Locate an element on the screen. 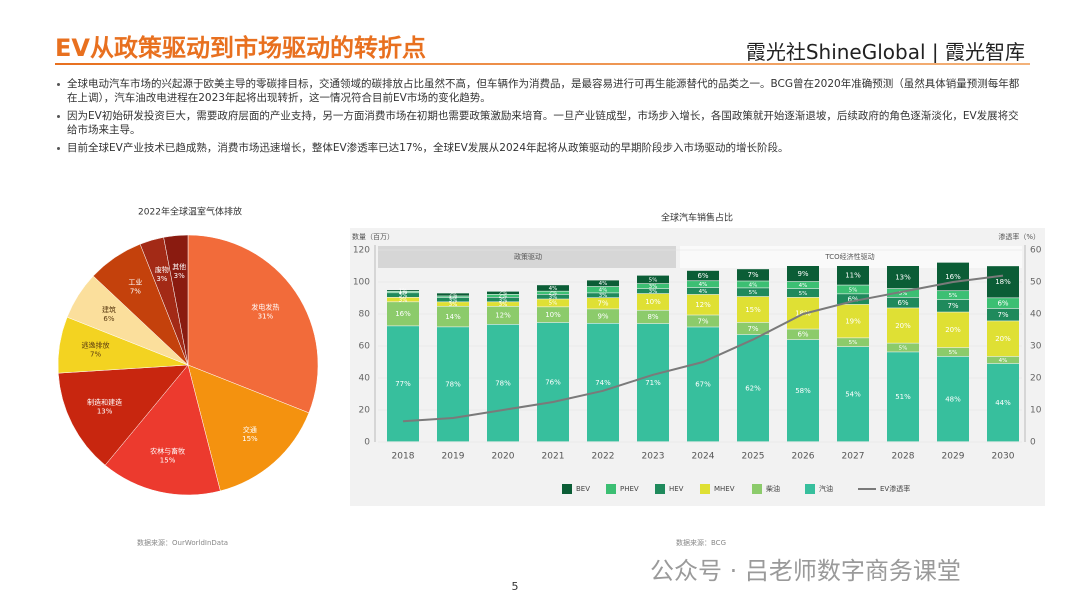 The height and width of the screenshot is (608, 1080). brand: 霞光社ShineGlobal | 霞光智库 is located at coordinates (885, 52).